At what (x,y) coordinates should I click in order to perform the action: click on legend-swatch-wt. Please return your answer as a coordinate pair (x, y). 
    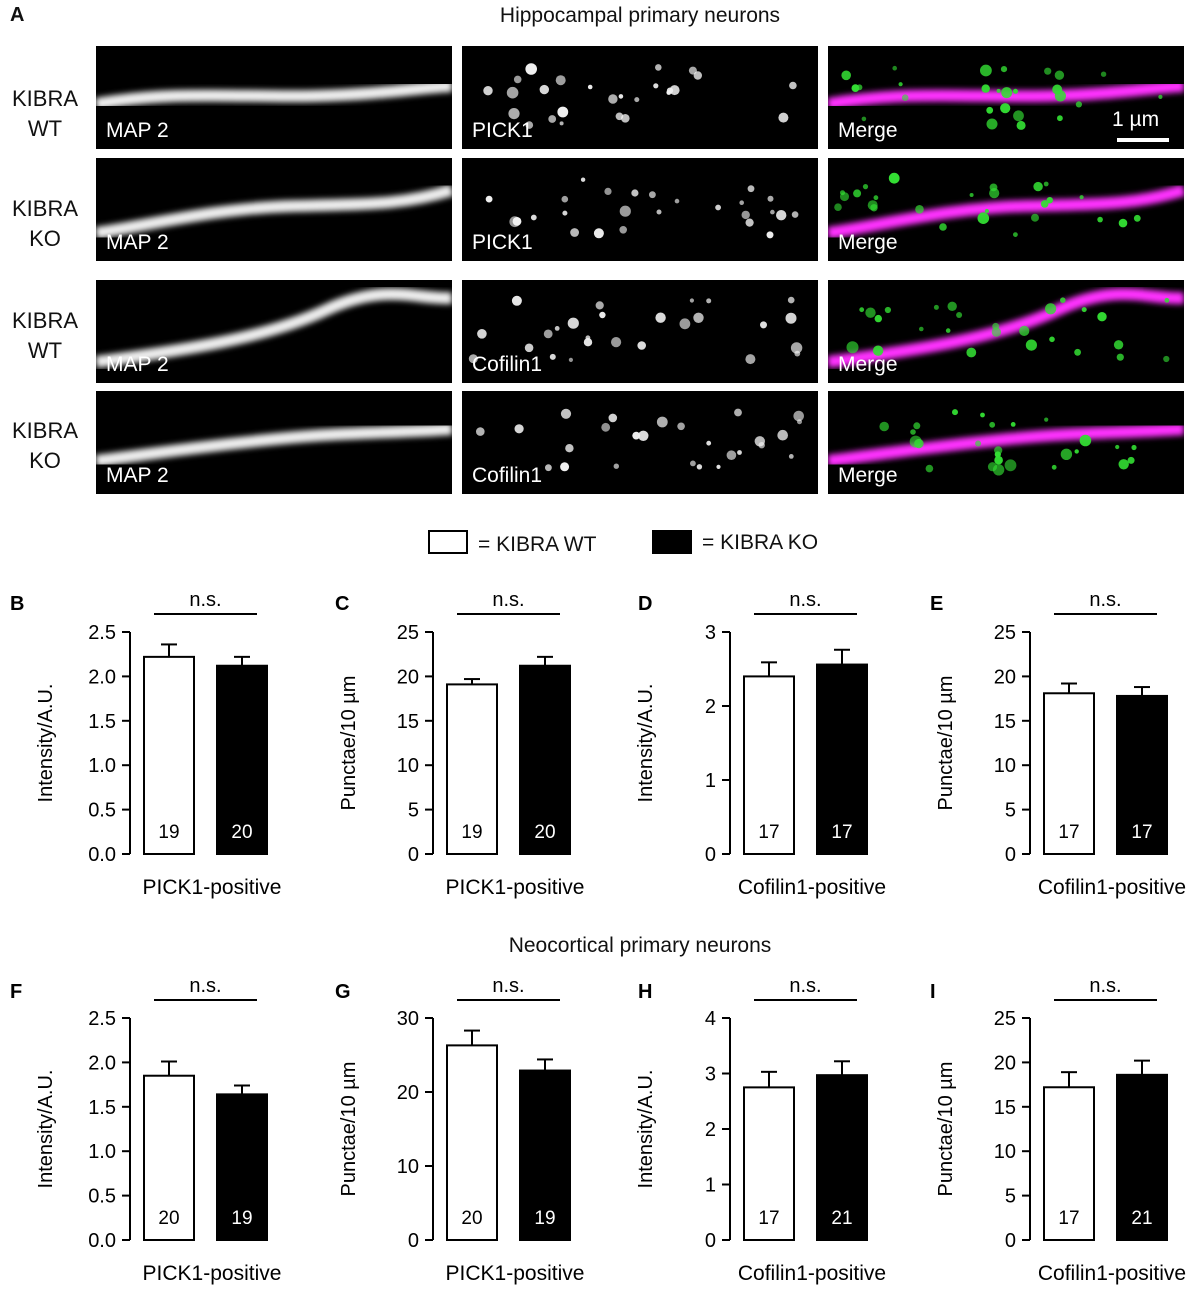
    Looking at the image, I should click on (448, 542).